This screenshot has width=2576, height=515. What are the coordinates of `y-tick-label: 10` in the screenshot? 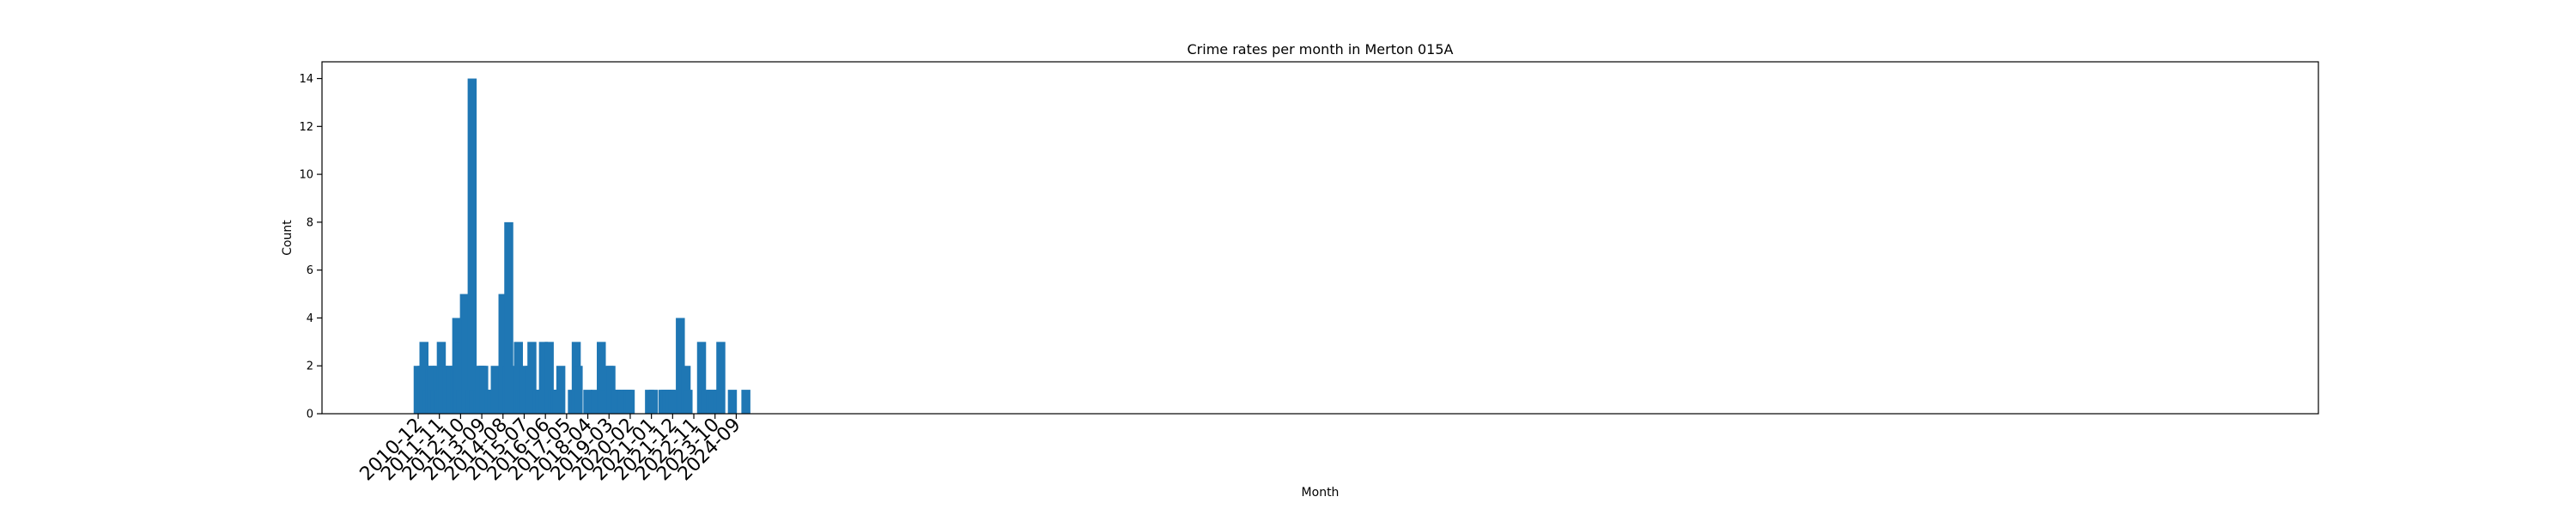 It's located at (306, 175).